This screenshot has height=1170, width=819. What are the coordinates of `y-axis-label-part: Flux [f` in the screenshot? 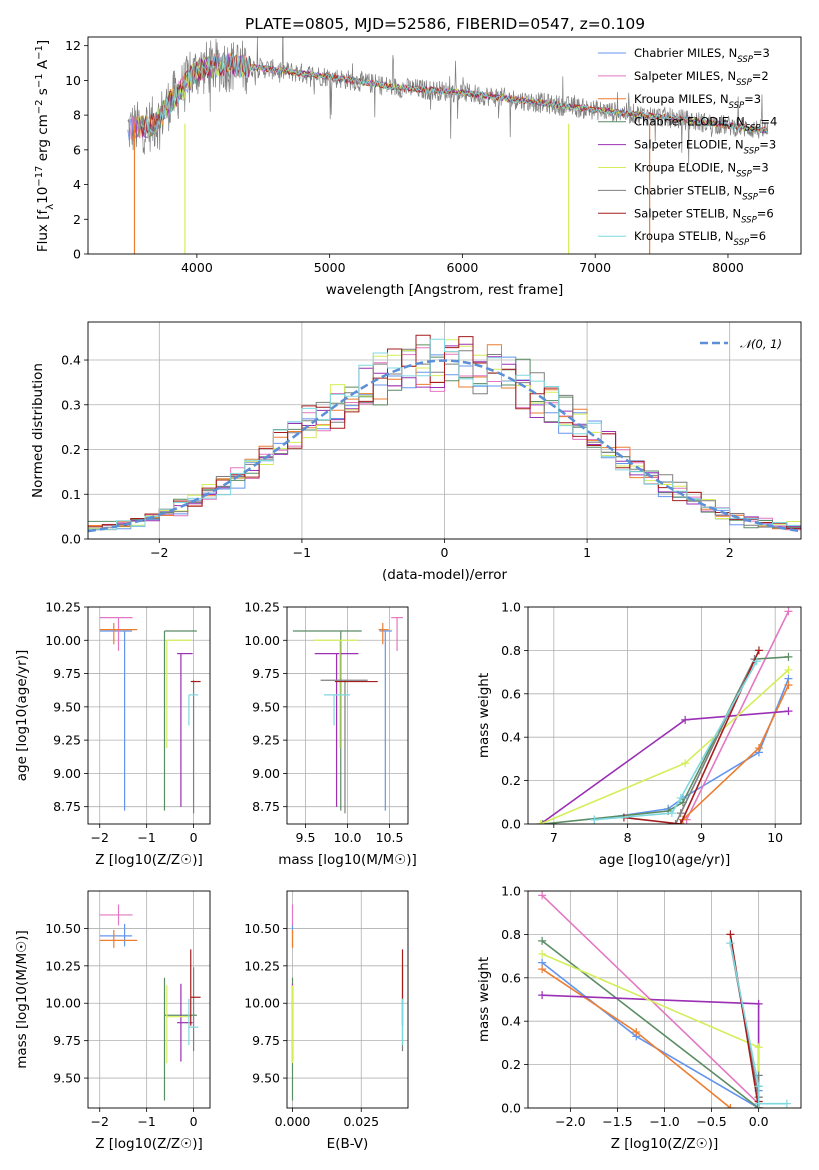 It's located at (43, 231).